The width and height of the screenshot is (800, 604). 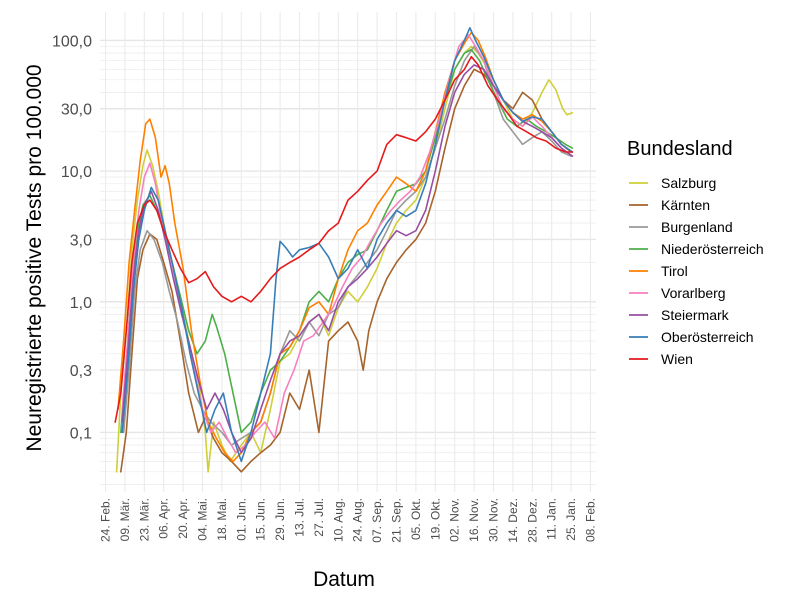 I want to click on x-tick-label: 30. Nov., so click(x=494, y=520).